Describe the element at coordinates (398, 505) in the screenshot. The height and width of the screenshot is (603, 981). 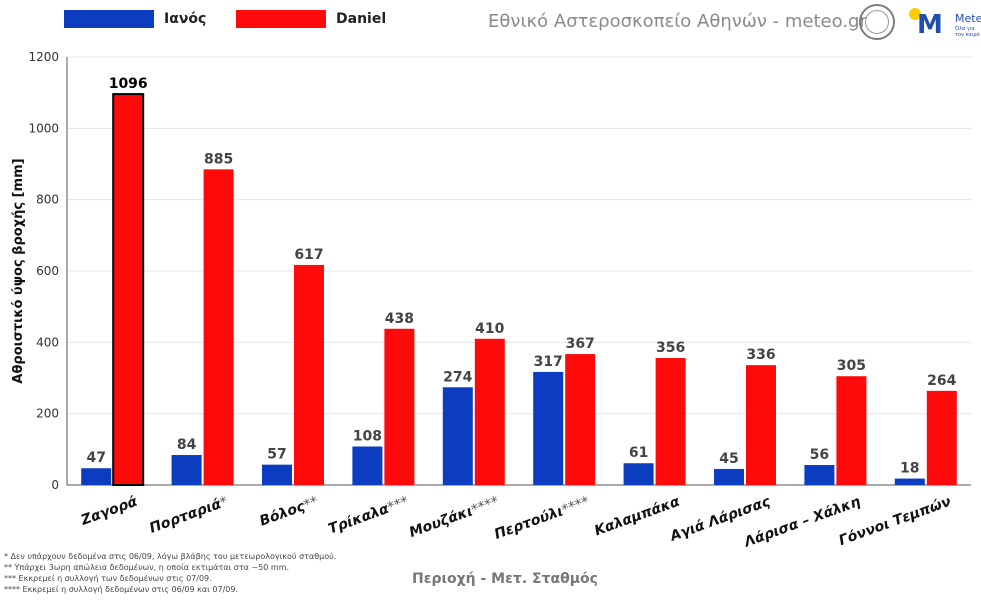
I see `x-category-footnote-mark: ***` at that location.